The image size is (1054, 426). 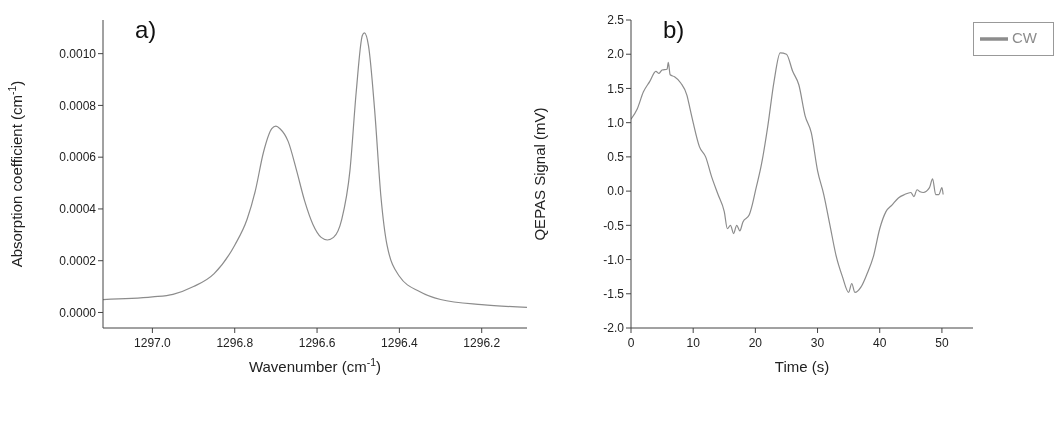 I want to click on y-tick-label: 0.0008, so click(x=78, y=105).